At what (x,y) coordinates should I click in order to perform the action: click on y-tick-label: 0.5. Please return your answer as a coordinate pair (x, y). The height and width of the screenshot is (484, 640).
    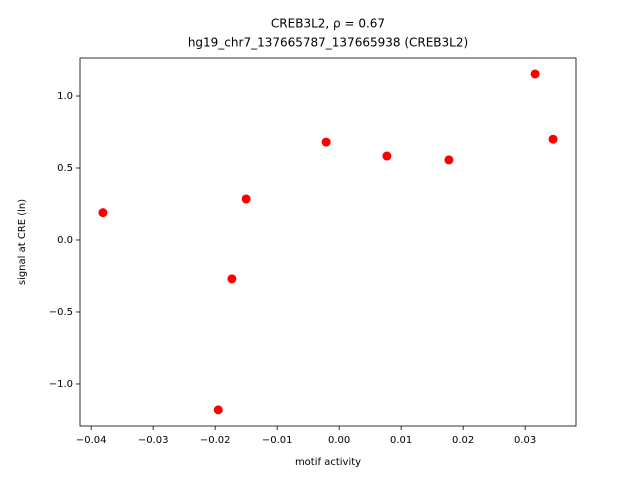
    Looking at the image, I should click on (65, 168).